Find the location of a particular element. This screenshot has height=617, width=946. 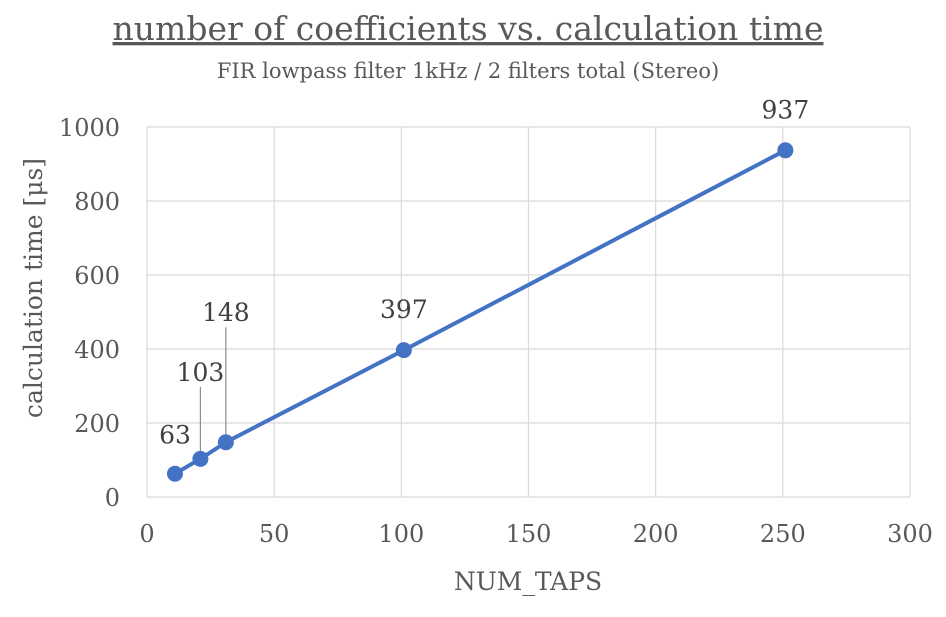

x-tick-label: 300 is located at coordinates (910, 534).